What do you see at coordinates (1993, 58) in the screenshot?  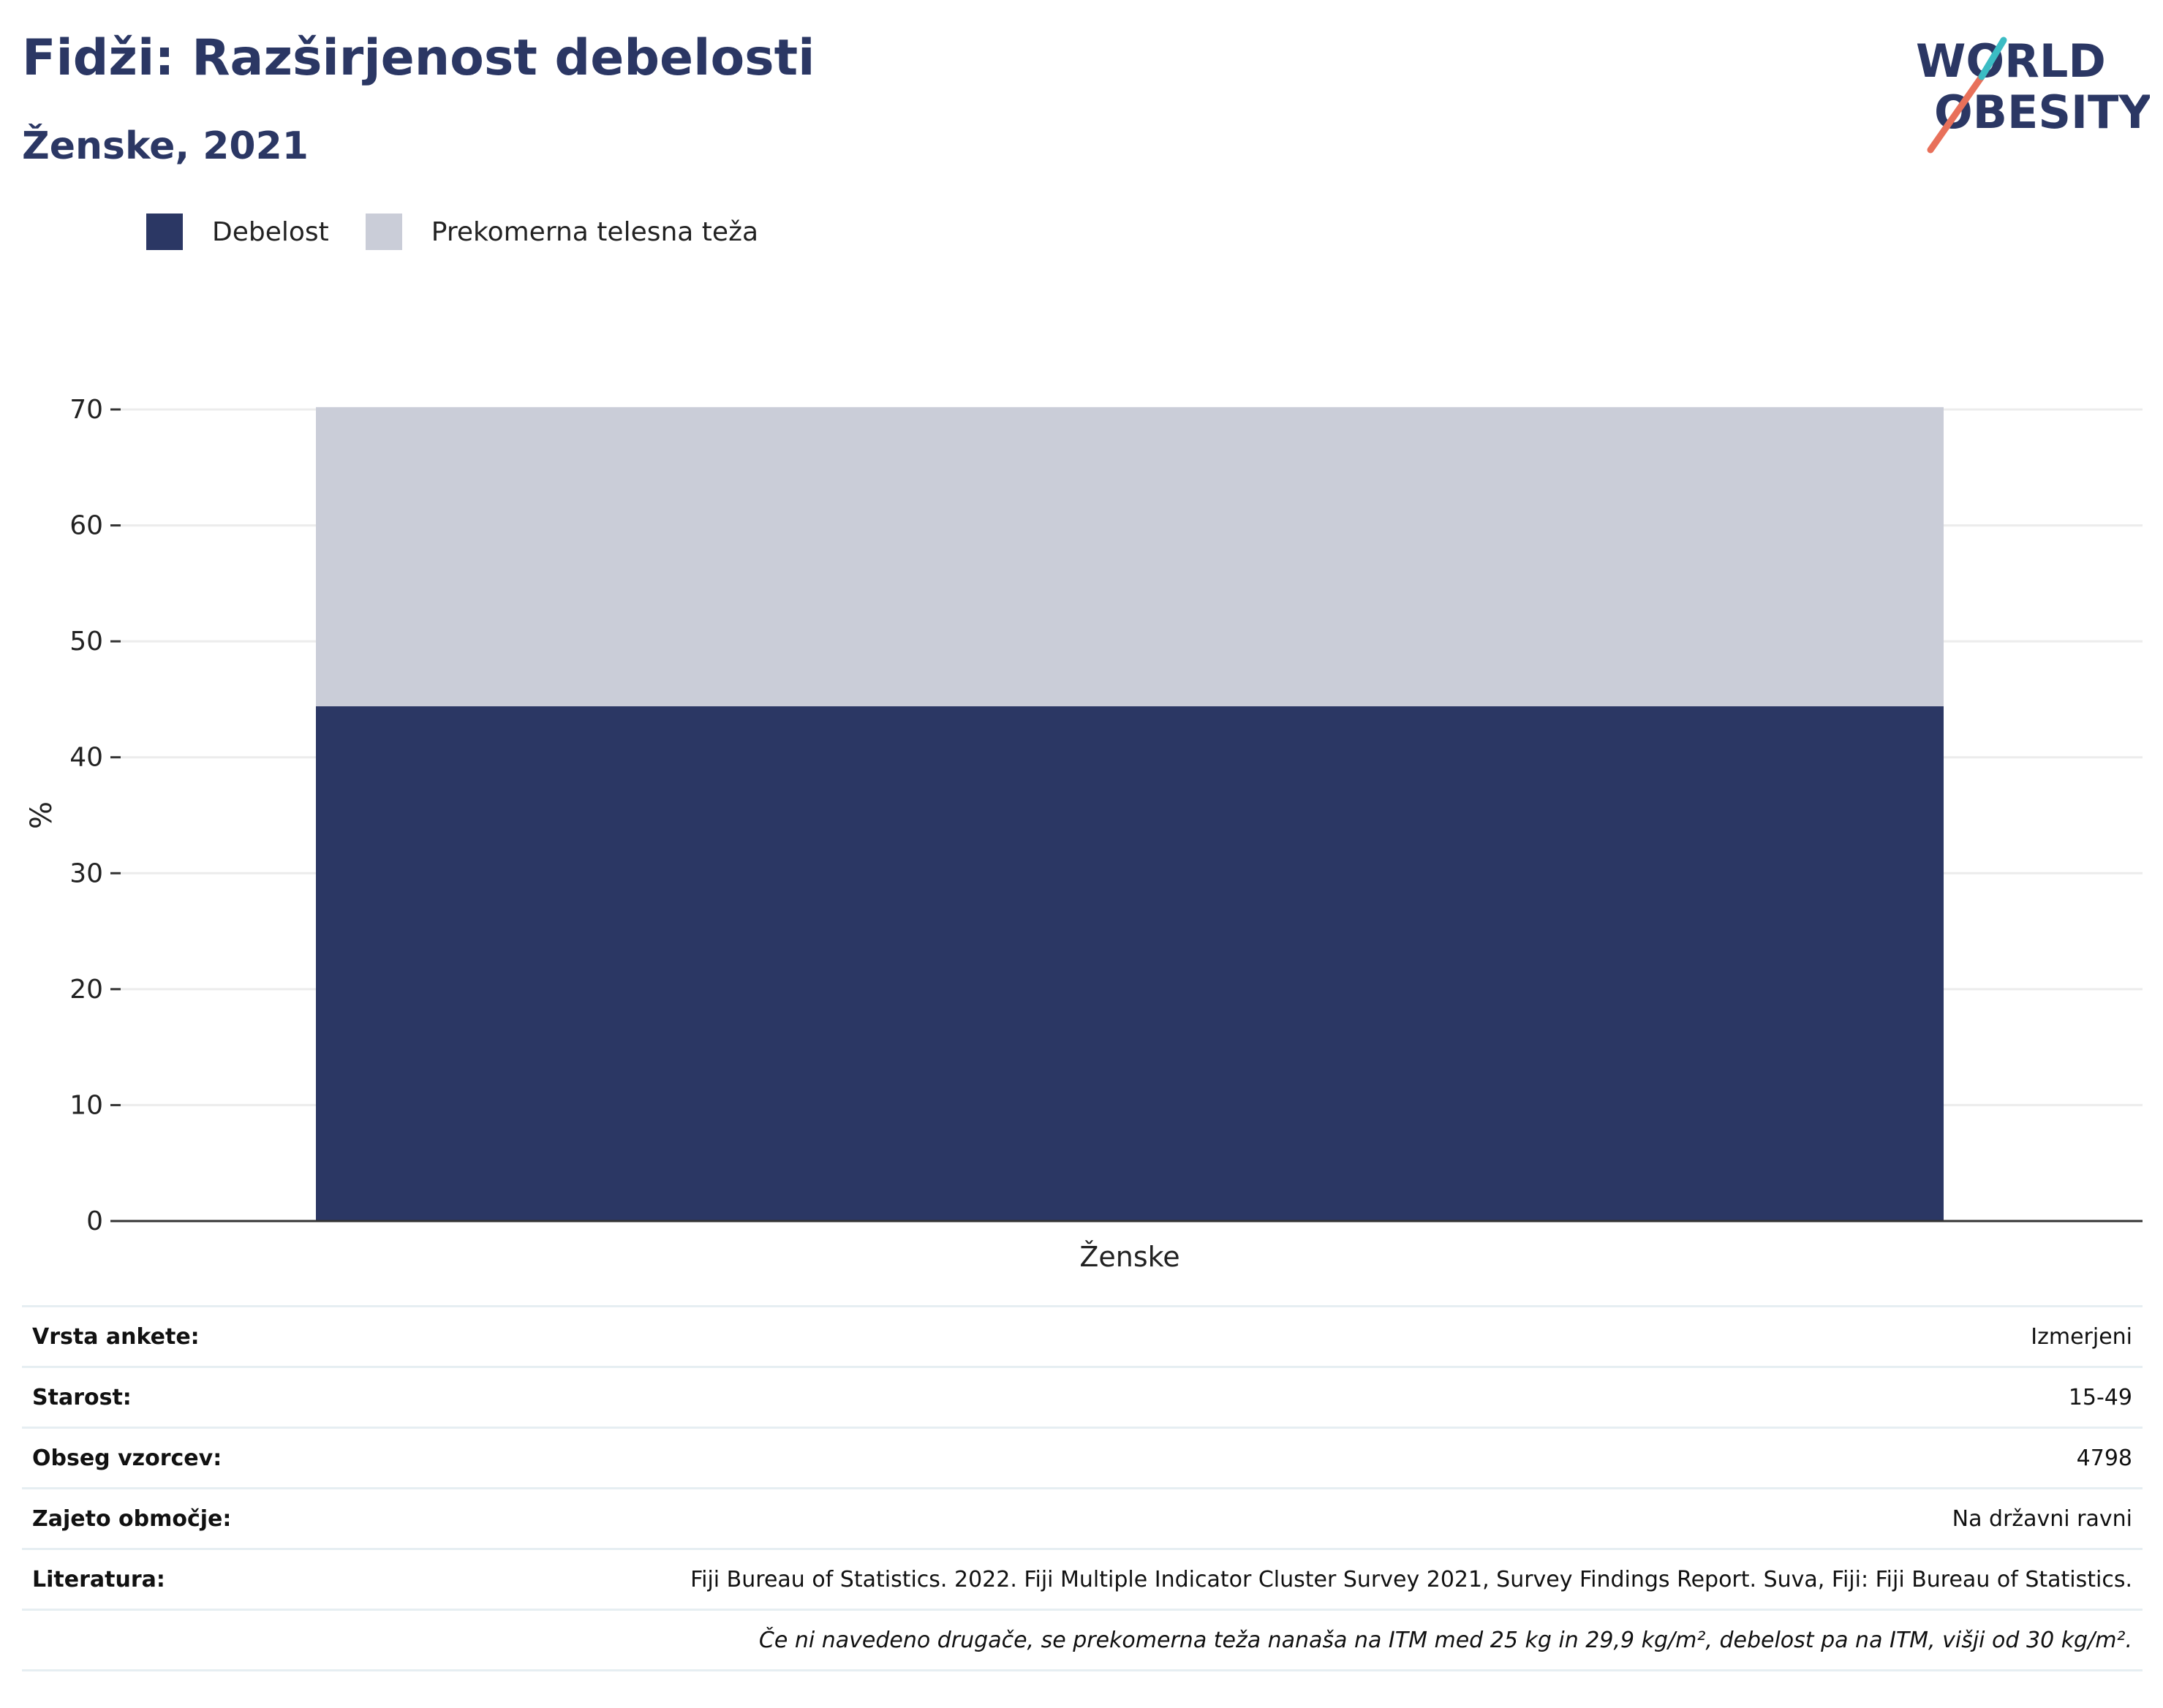 I see `logo-slash-teal` at bounding box center [1993, 58].